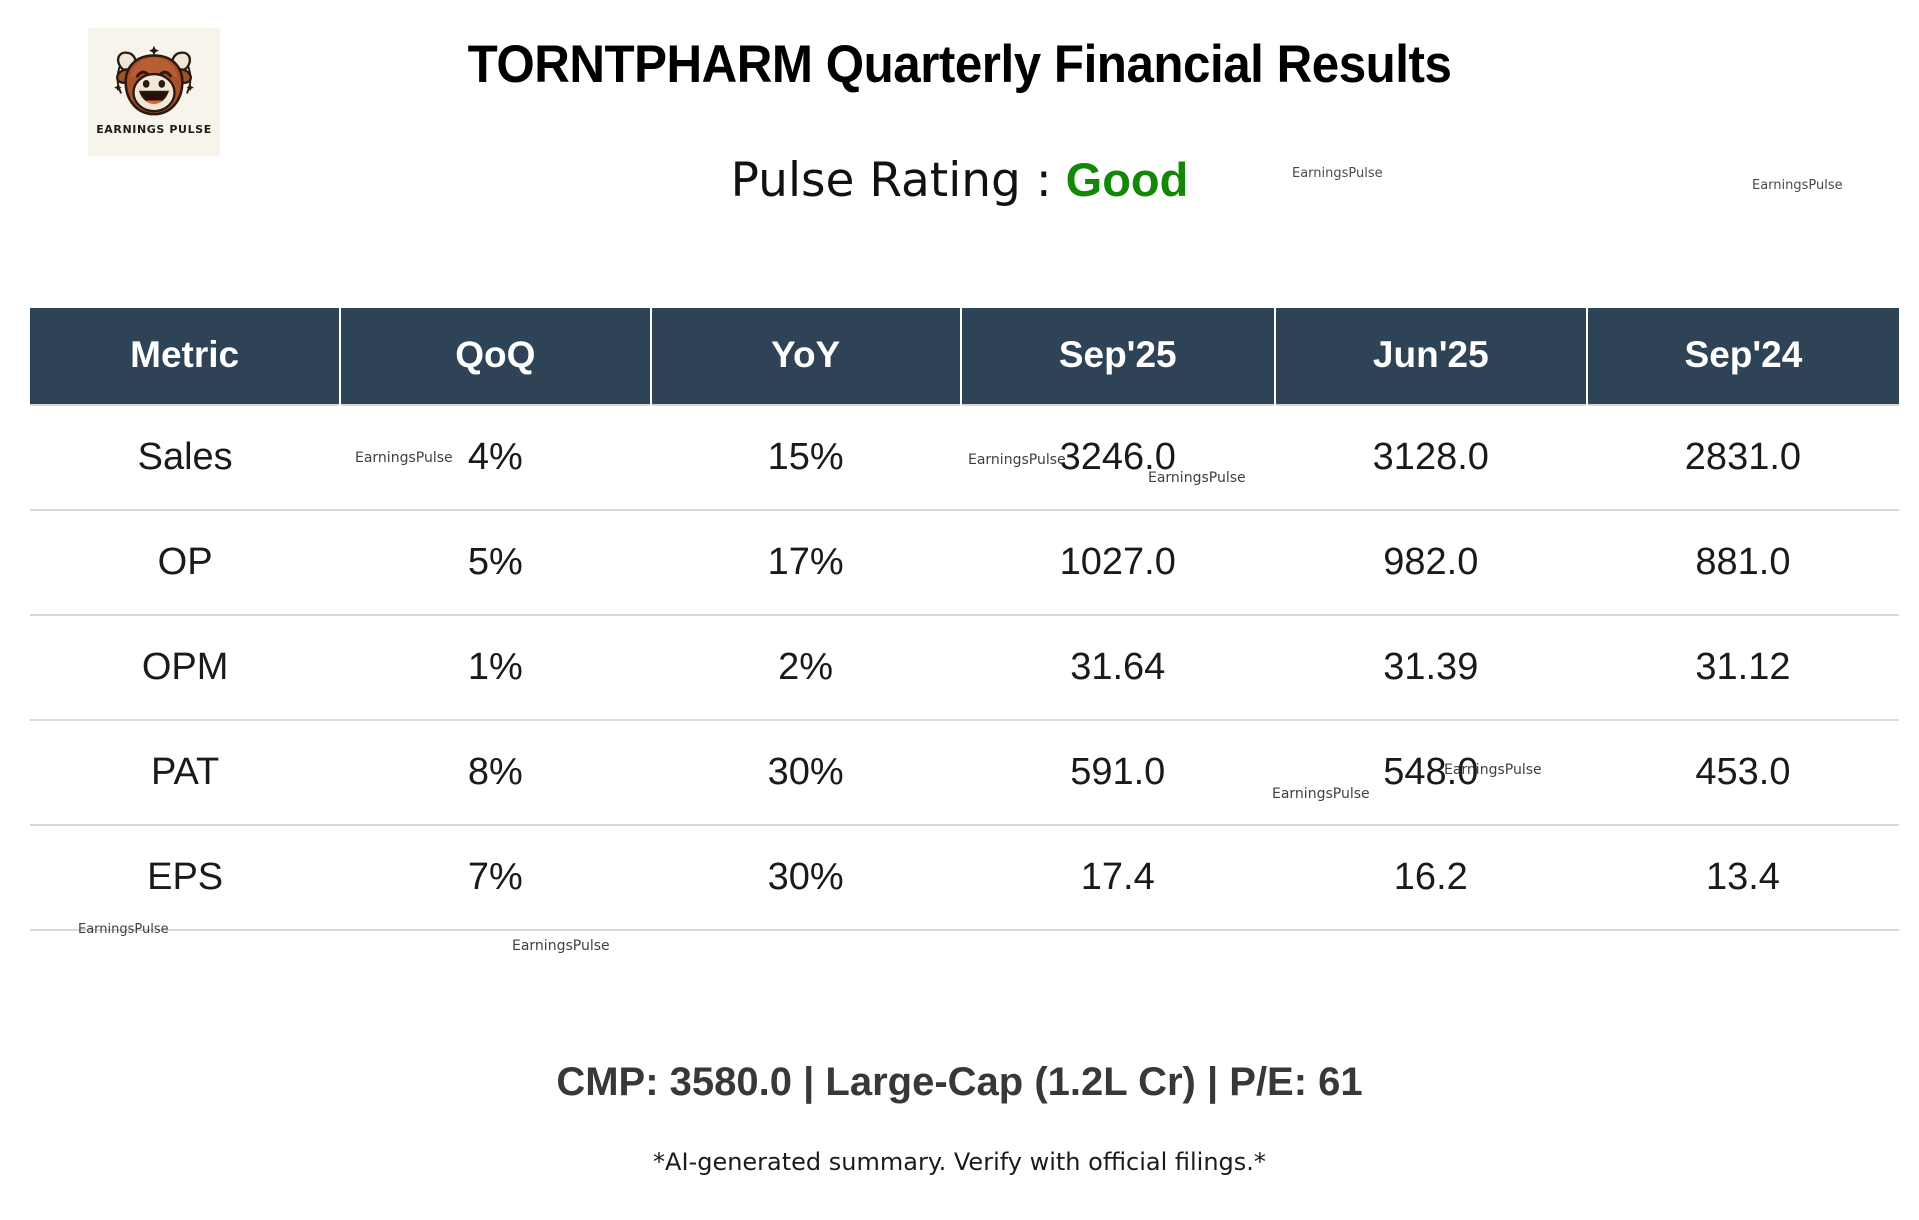 The width and height of the screenshot is (1919, 1220). I want to click on cell-yoy: 2%, so click(805, 668).